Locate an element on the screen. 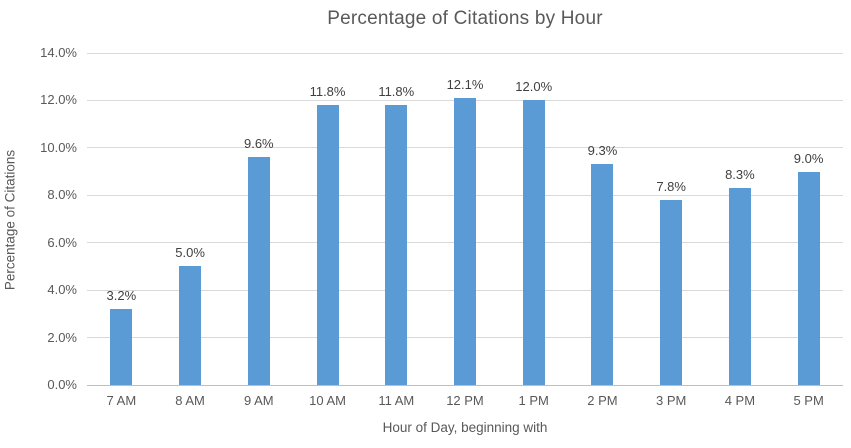 The height and width of the screenshot is (448, 851). bar-value-label: 7.8% is located at coordinates (671, 187).